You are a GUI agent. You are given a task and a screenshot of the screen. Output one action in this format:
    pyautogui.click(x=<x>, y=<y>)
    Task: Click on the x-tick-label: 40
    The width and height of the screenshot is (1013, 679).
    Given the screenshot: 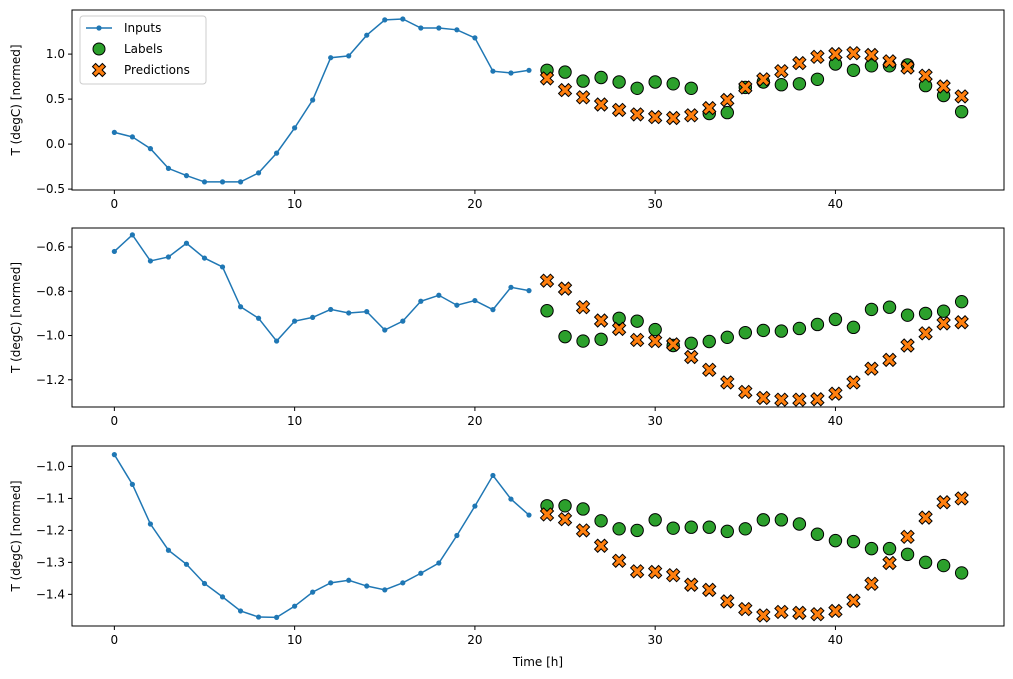 What is the action you would take?
    pyautogui.click(x=835, y=640)
    